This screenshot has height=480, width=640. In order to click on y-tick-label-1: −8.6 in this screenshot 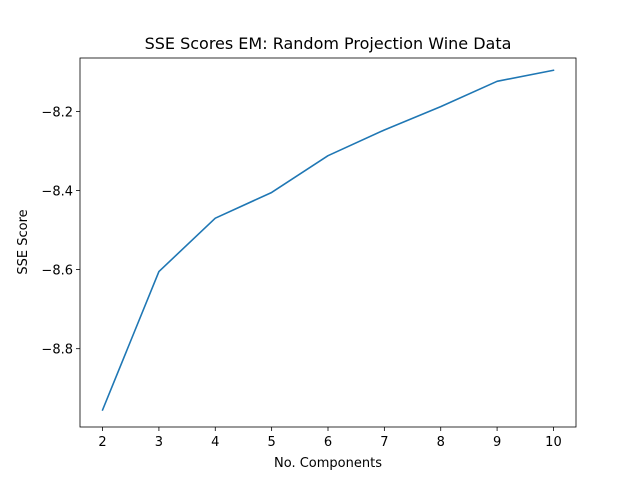, I will do `click(57, 271)`.